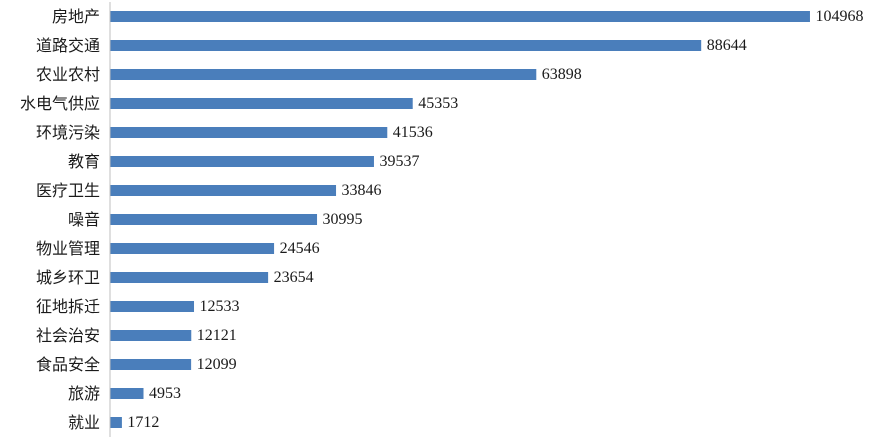  Describe the element at coordinates (68, 306) in the screenshot. I see `category-tick-label: 征地拆迁` at that location.